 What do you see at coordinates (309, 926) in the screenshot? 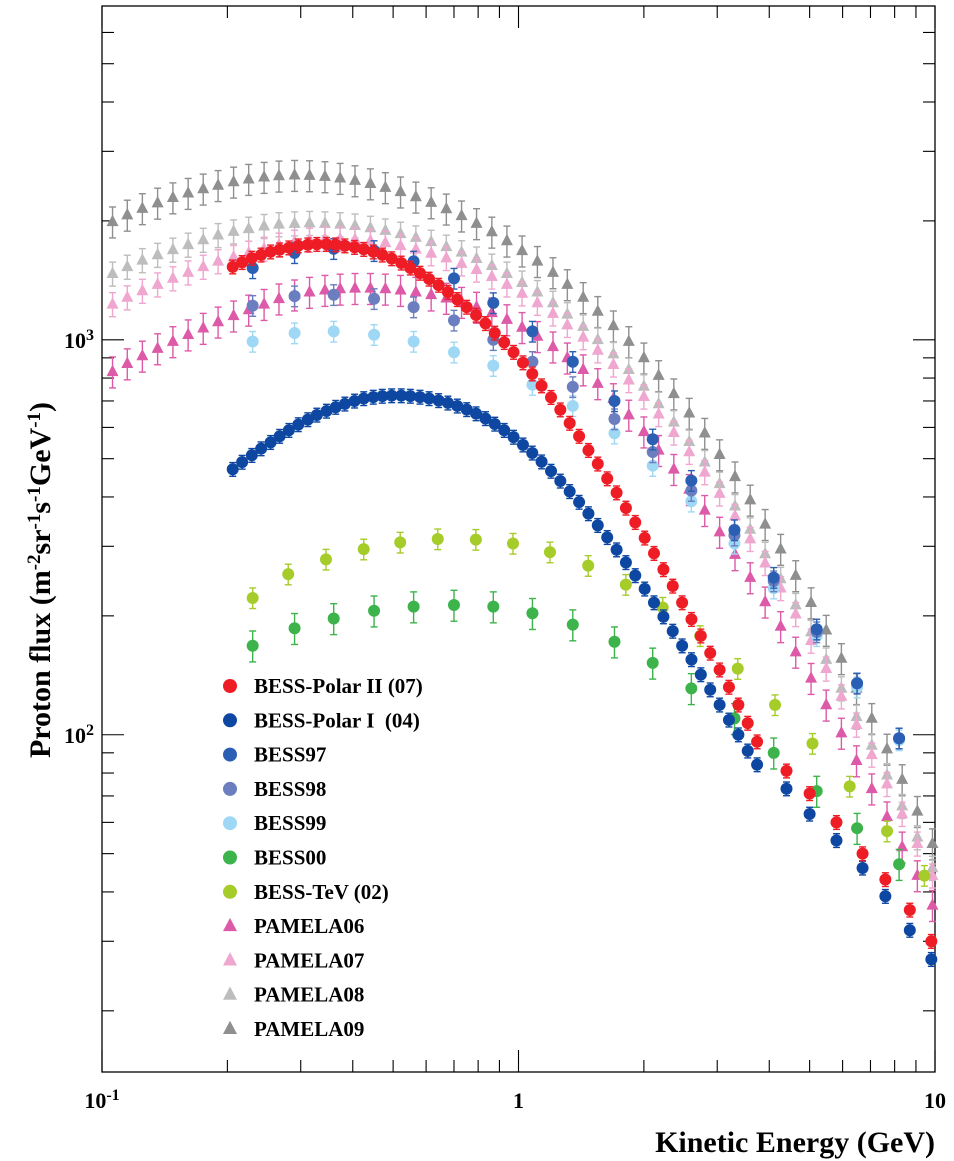
I see `legend-label: PAMELA06` at bounding box center [309, 926].